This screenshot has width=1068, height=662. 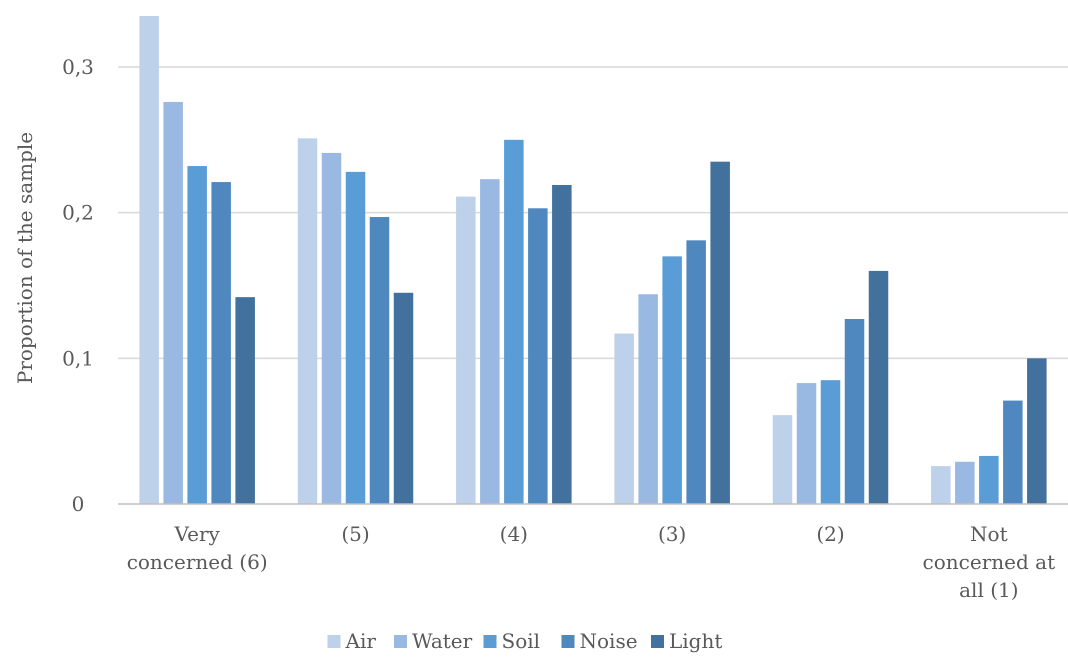 I want to click on x-category-label: all (1), so click(x=988, y=590).